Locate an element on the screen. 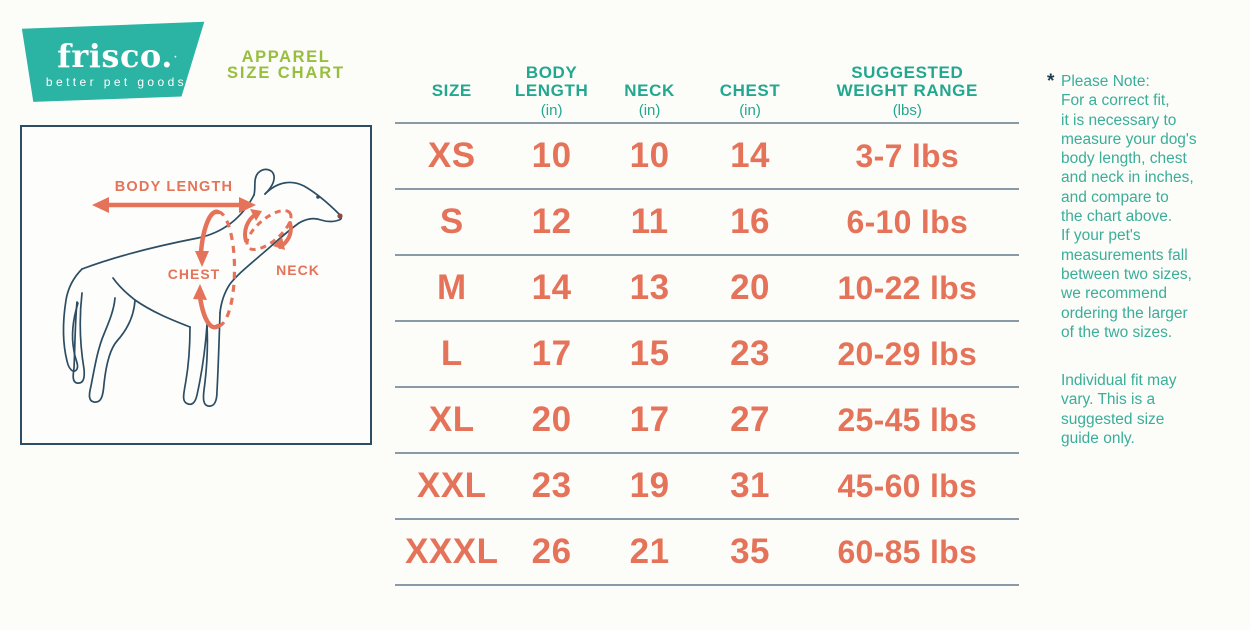  chest-value: 27 is located at coordinates (750, 419).